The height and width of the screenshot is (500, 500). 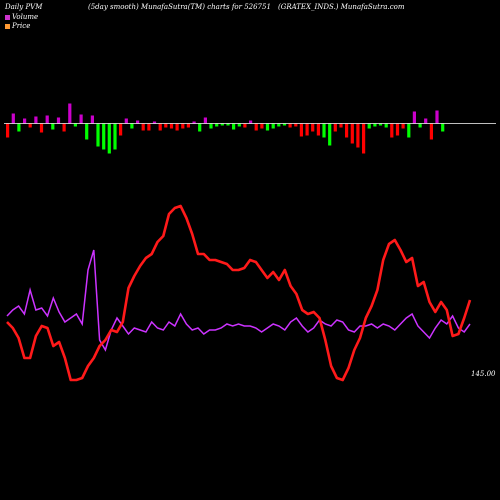 I want to click on legend-volume: Volume, so click(x=21, y=17).